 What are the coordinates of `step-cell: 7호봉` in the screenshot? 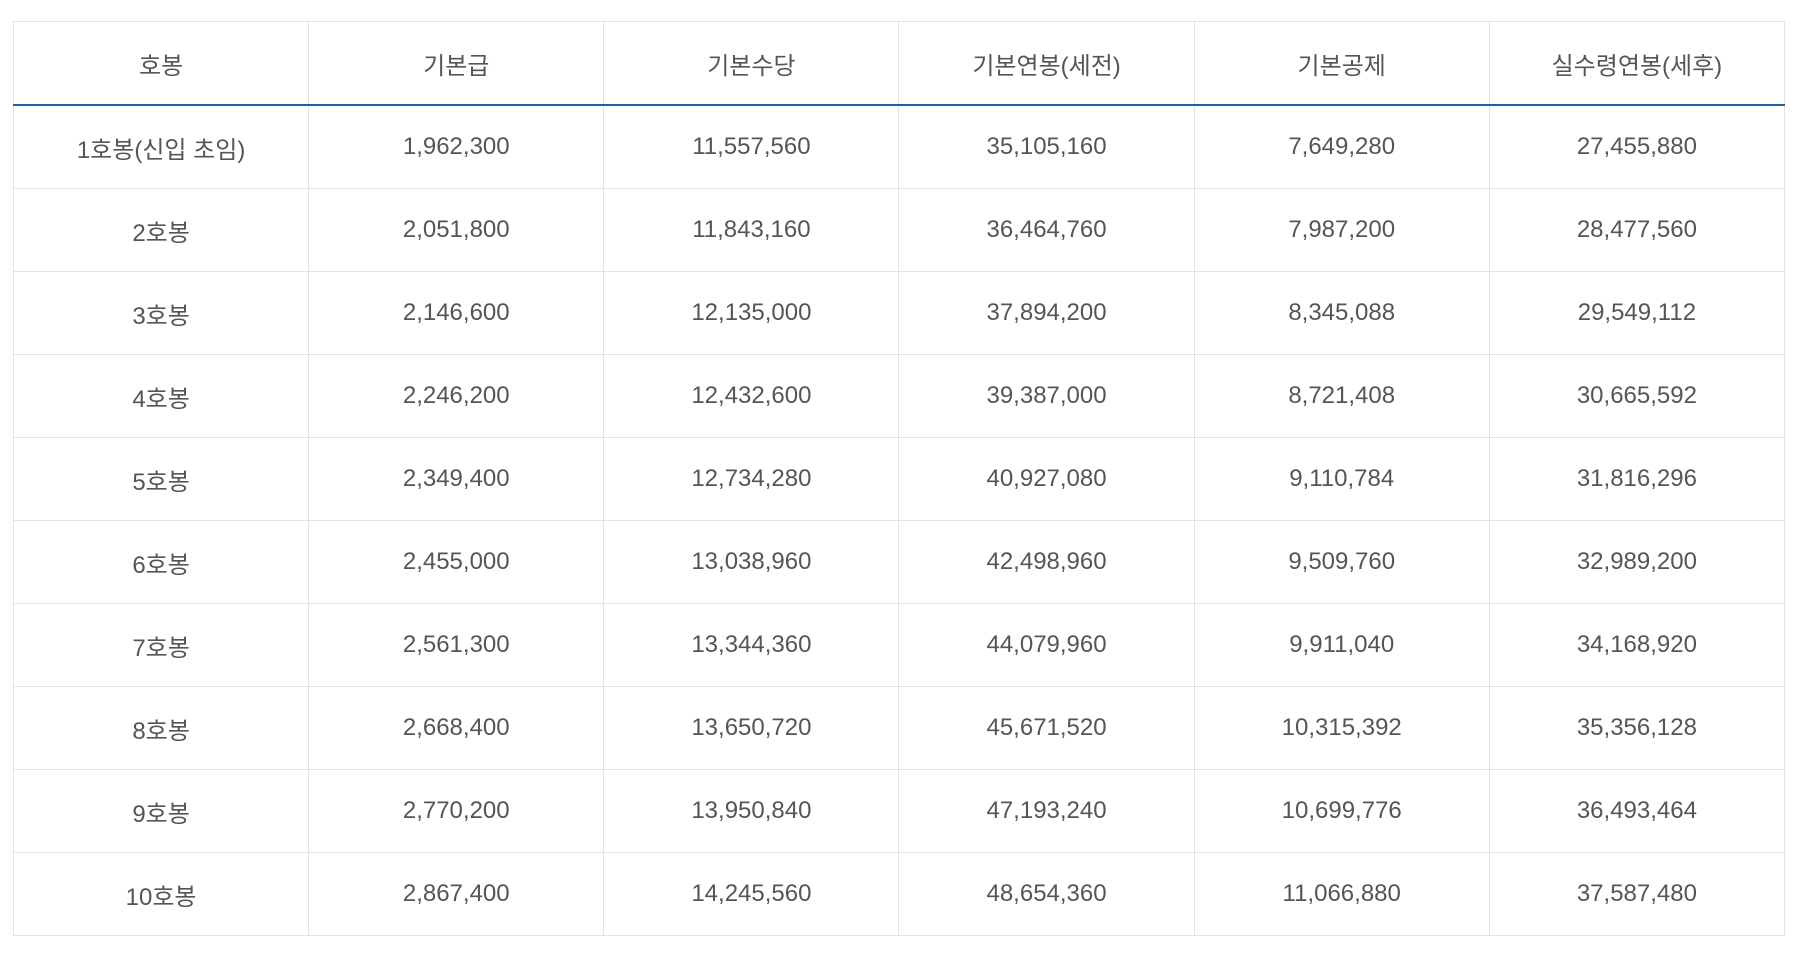 It's located at (161, 645).